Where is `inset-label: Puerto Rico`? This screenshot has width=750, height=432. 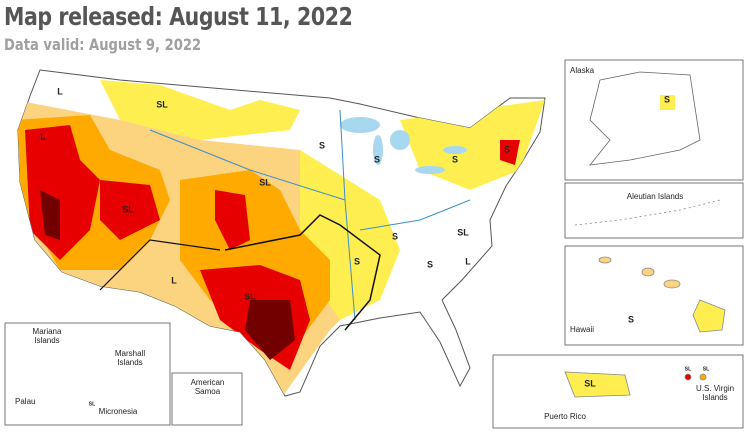
inset-label: Puerto Rico is located at coordinates (565, 416).